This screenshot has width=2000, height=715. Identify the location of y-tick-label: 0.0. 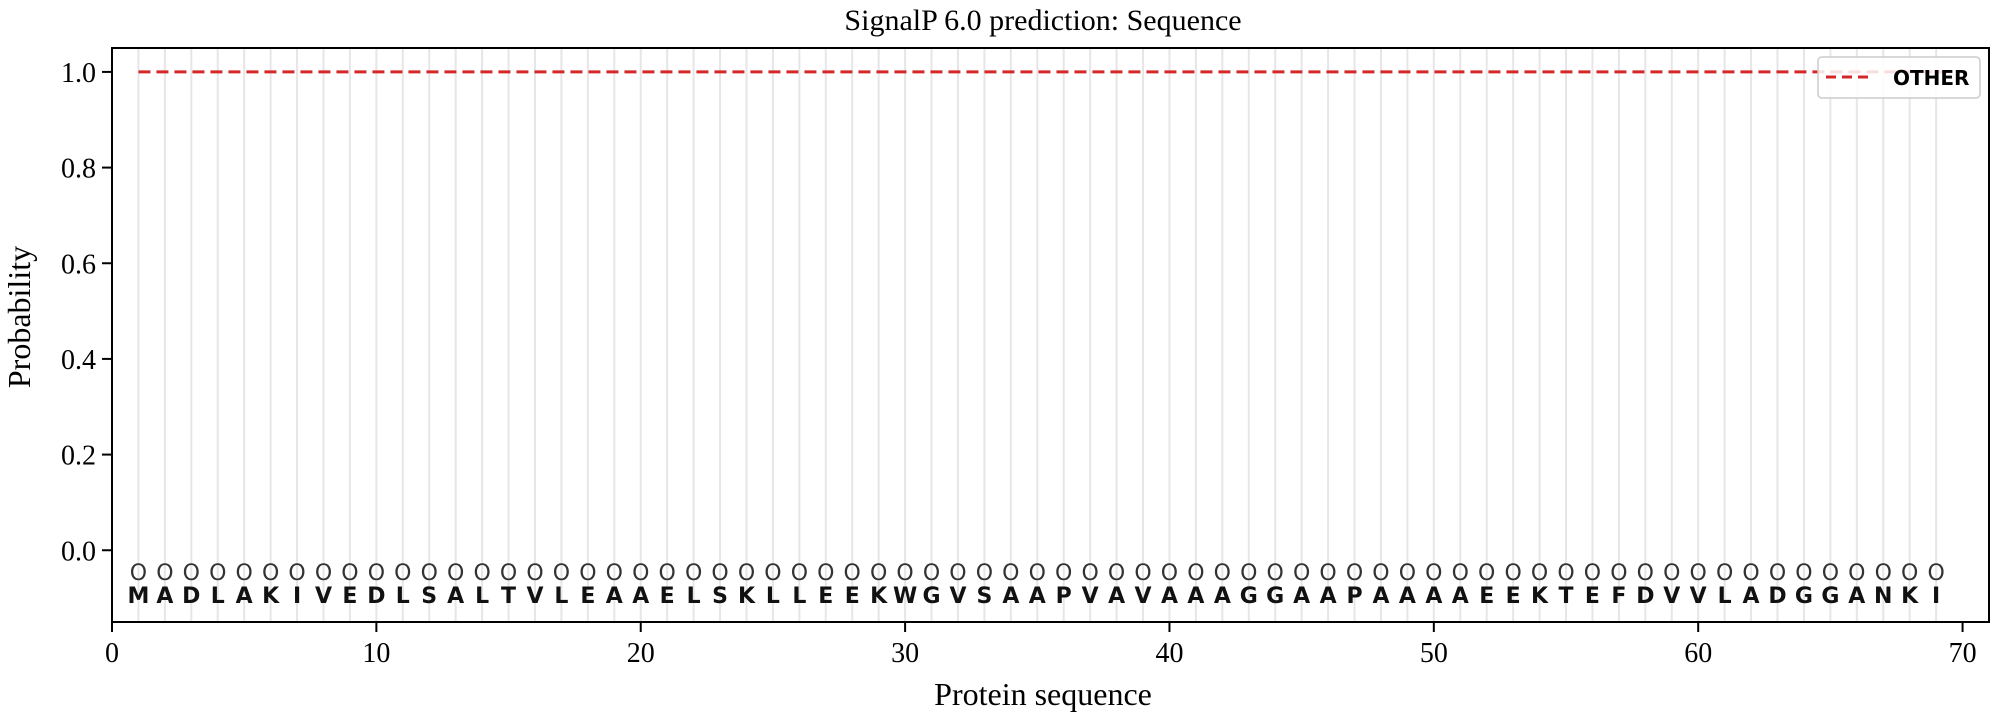
(78, 551).